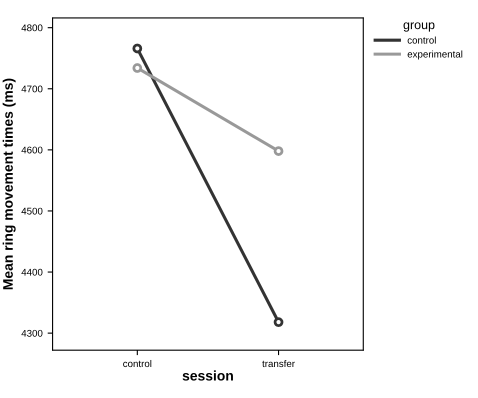 Image resolution: width=478 pixels, height=398 pixels. Describe the element at coordinates (422, 40) in the screenshot. I see `legend-label: control` at that location.